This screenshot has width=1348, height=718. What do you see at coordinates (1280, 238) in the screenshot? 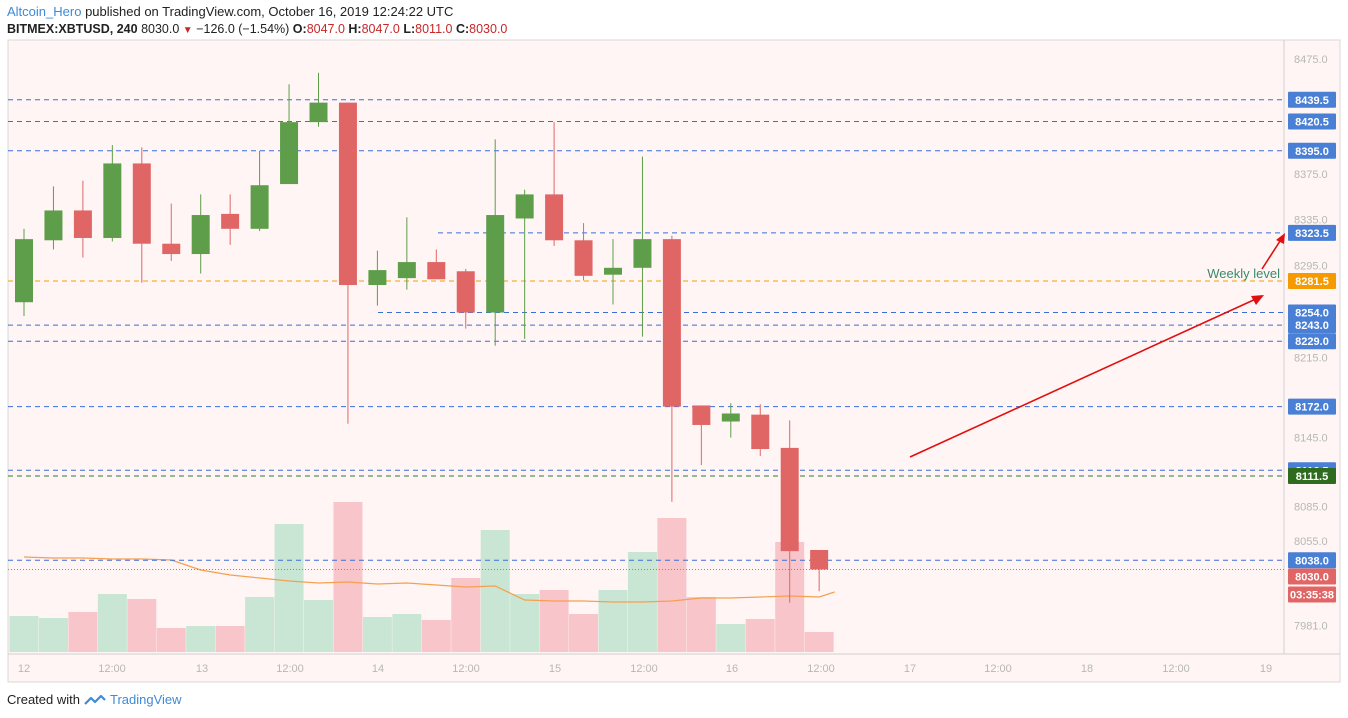
I see `weekly-arrow-head` at bounding box center [1280, 238].